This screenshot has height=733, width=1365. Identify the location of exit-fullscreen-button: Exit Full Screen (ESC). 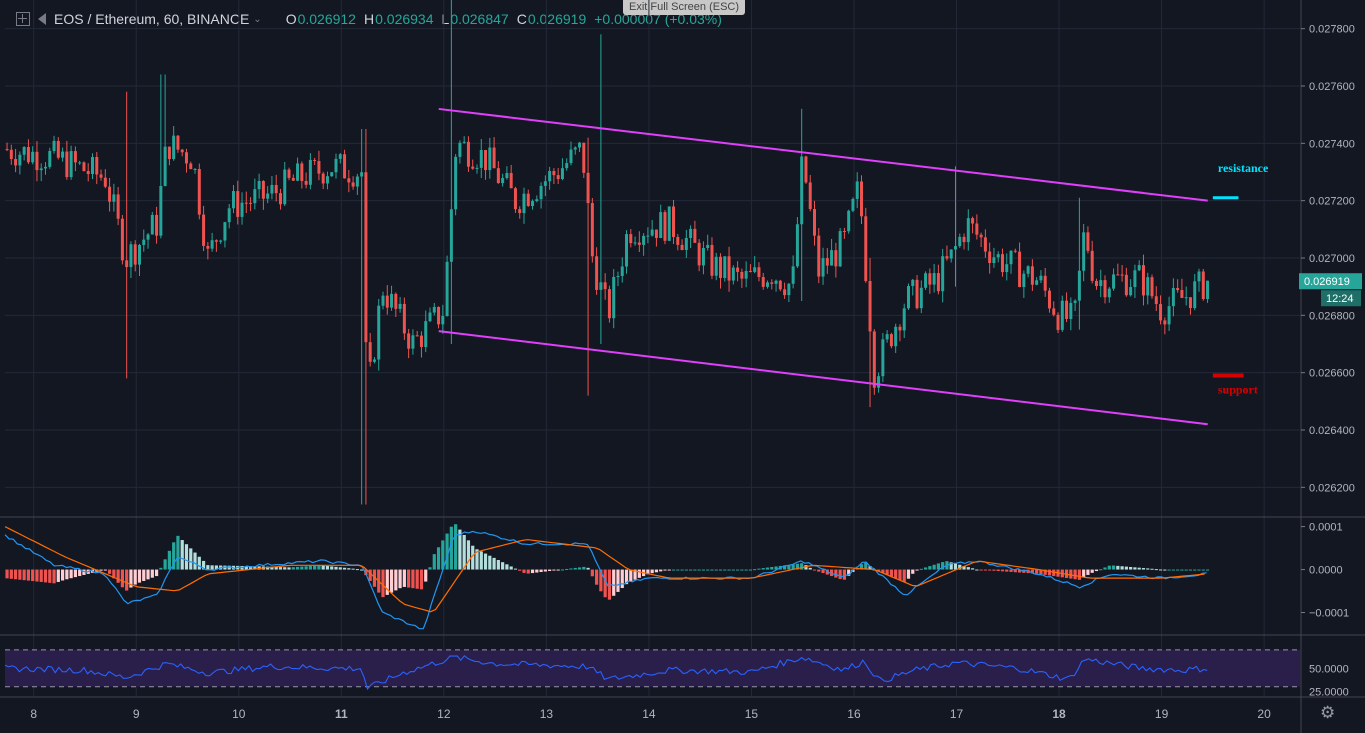
(684, 7).